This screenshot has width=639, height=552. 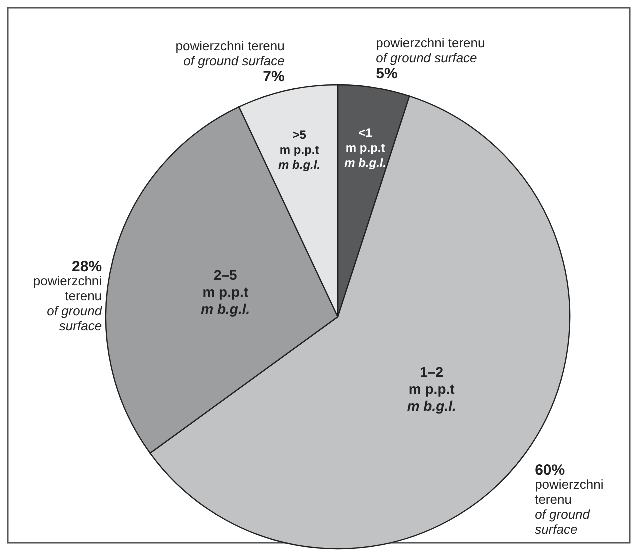 I want to click on category-label: 2–5 m p.p.t m b.g.l., so click(x=225, y=292).